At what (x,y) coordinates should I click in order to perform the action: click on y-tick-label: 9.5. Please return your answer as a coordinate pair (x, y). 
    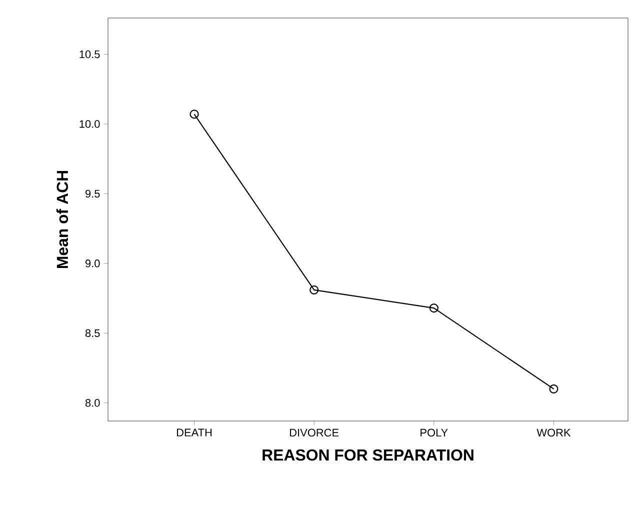
    Looking at the image, I should click on (93, 194).